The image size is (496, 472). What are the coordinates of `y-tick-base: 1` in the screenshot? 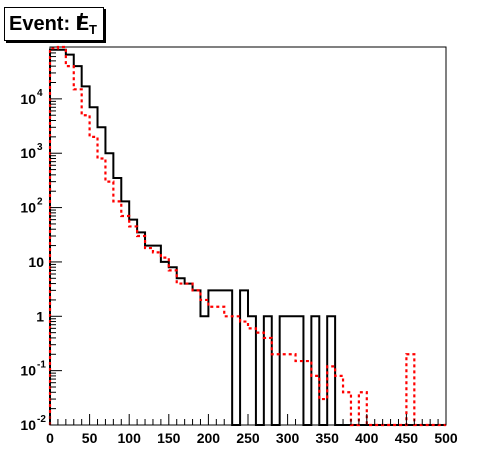 It's located at (40, 316).